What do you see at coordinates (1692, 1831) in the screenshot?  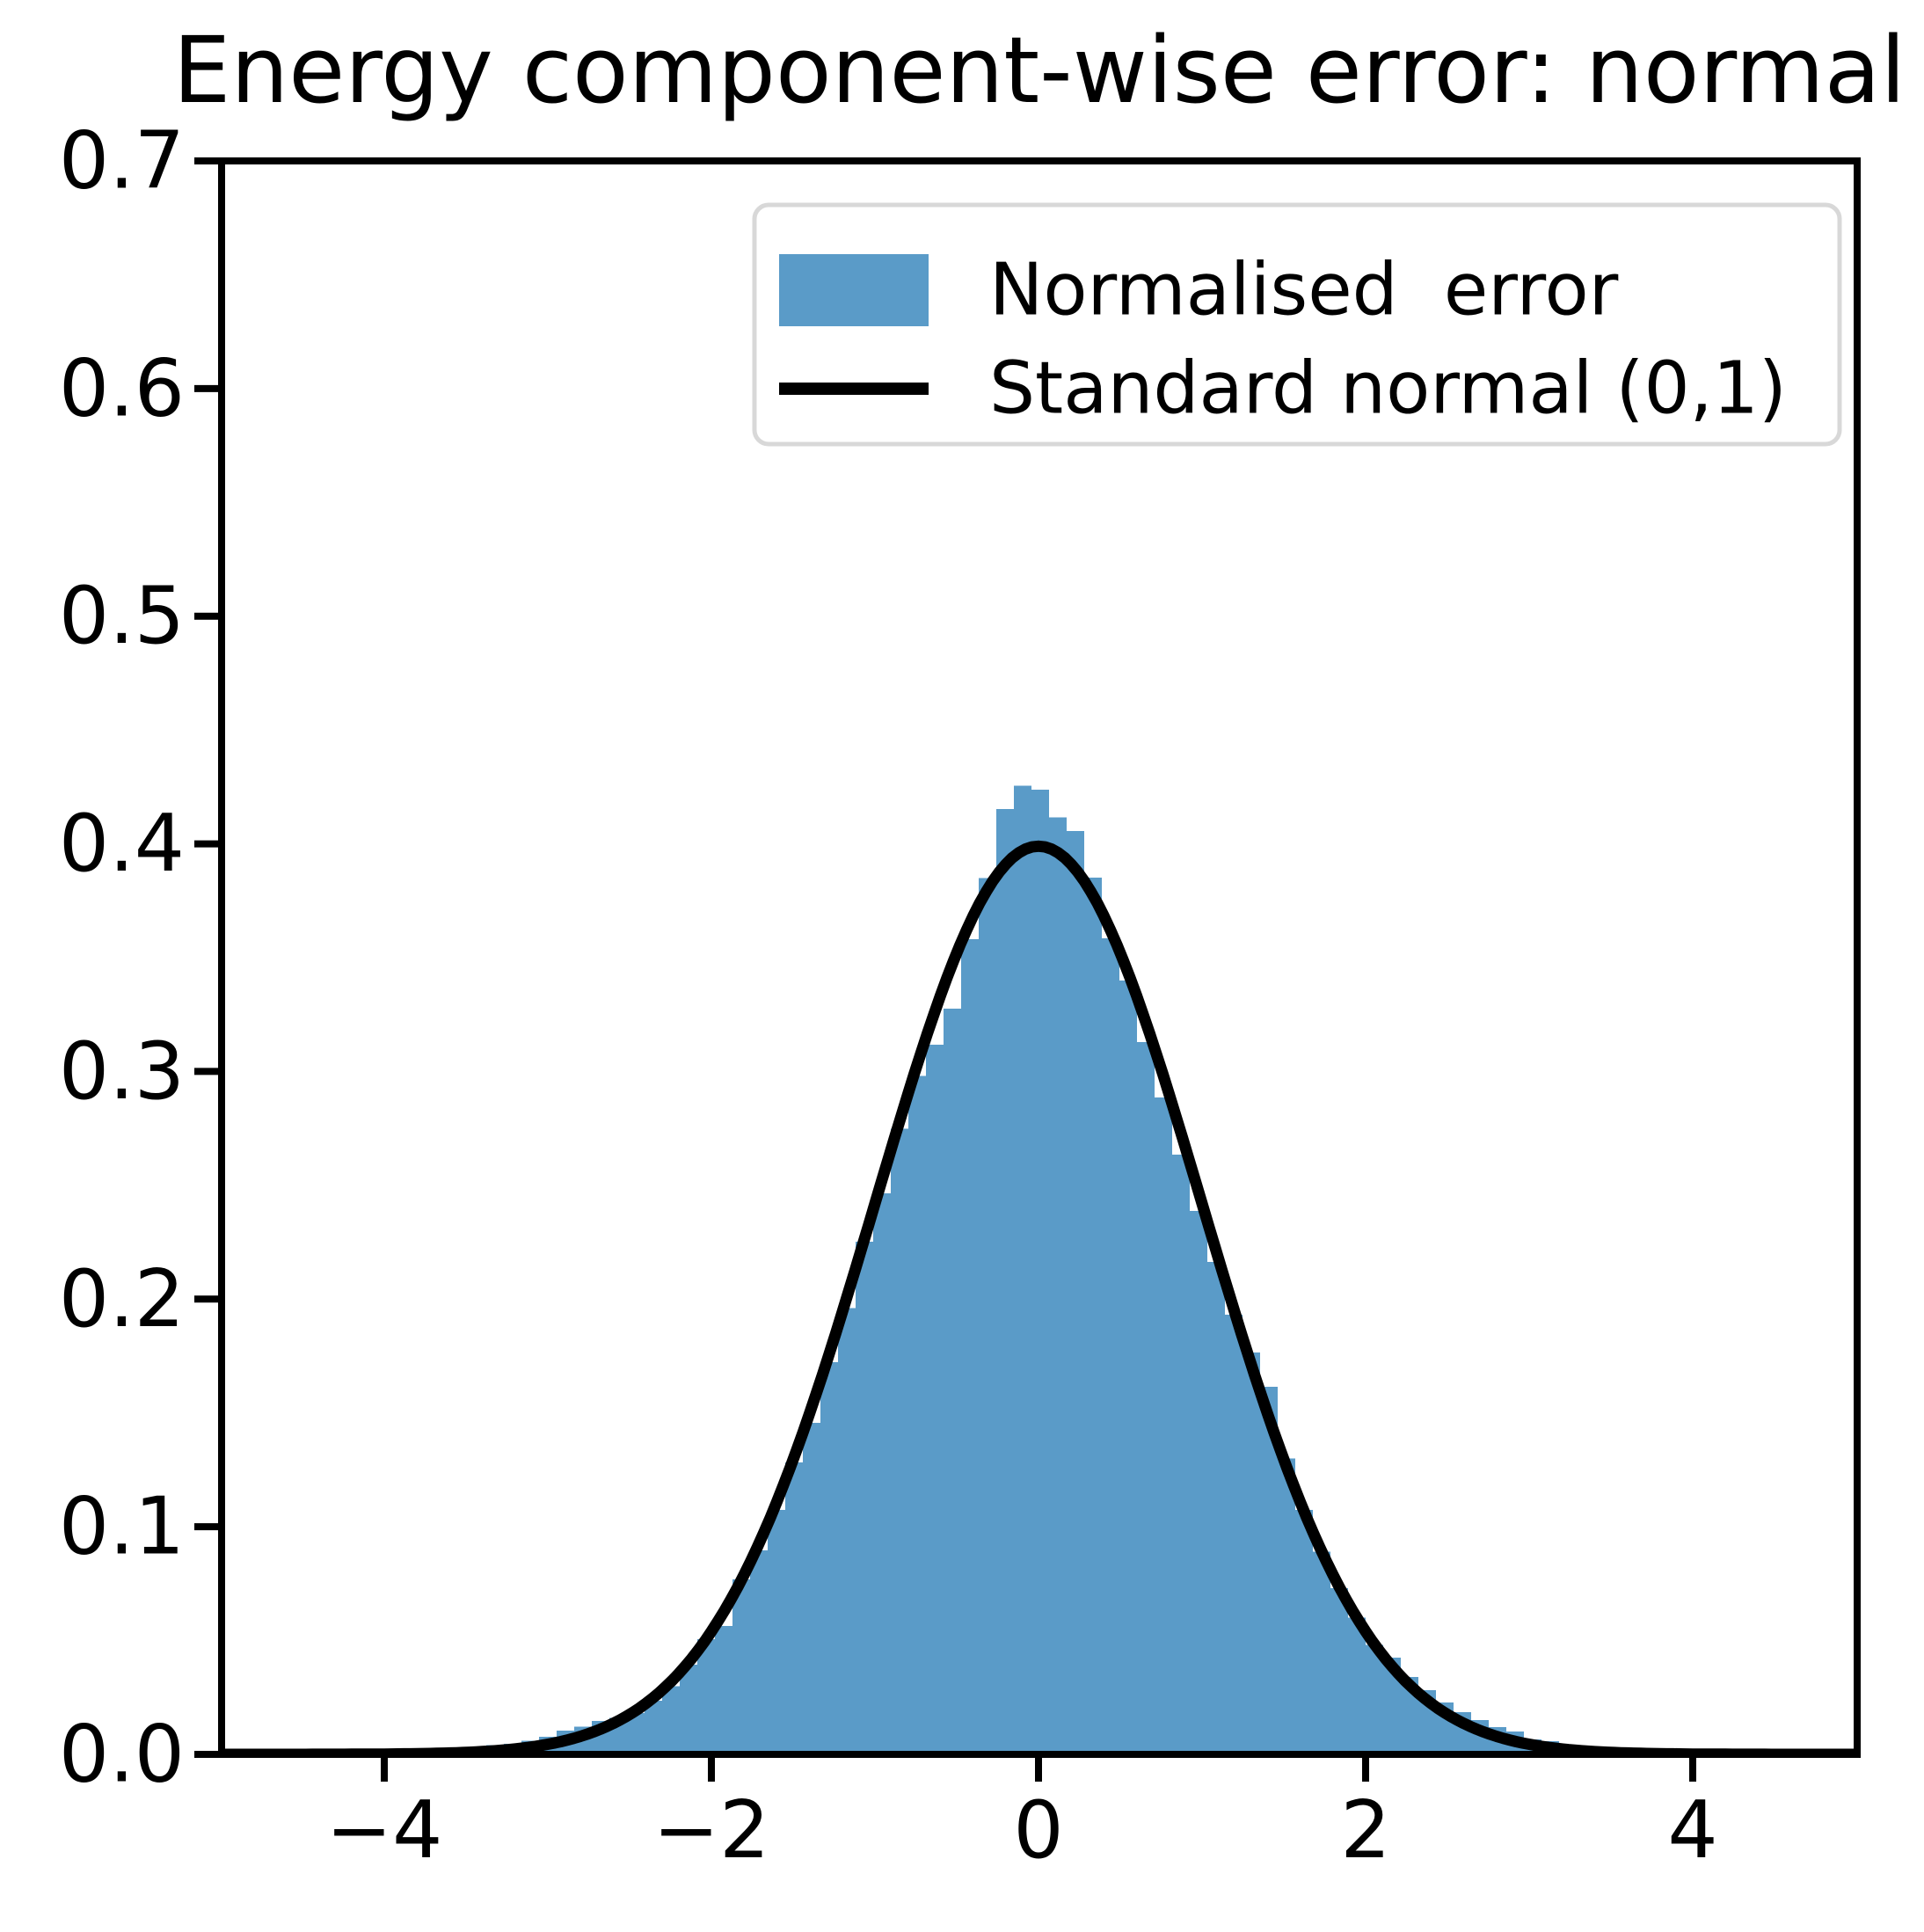 I see `x-tick-label: 4` at bounding box center [1692, 1831].